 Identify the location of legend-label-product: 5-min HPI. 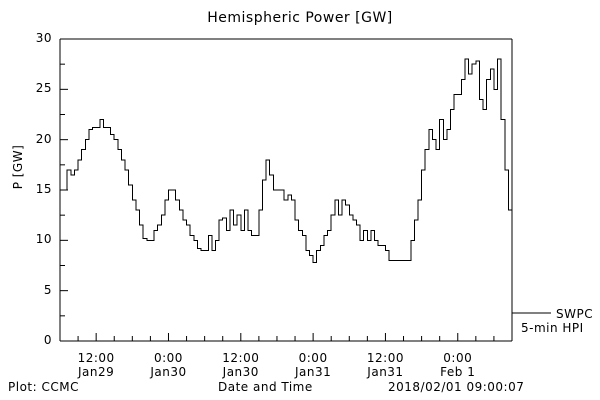
(552, 328).